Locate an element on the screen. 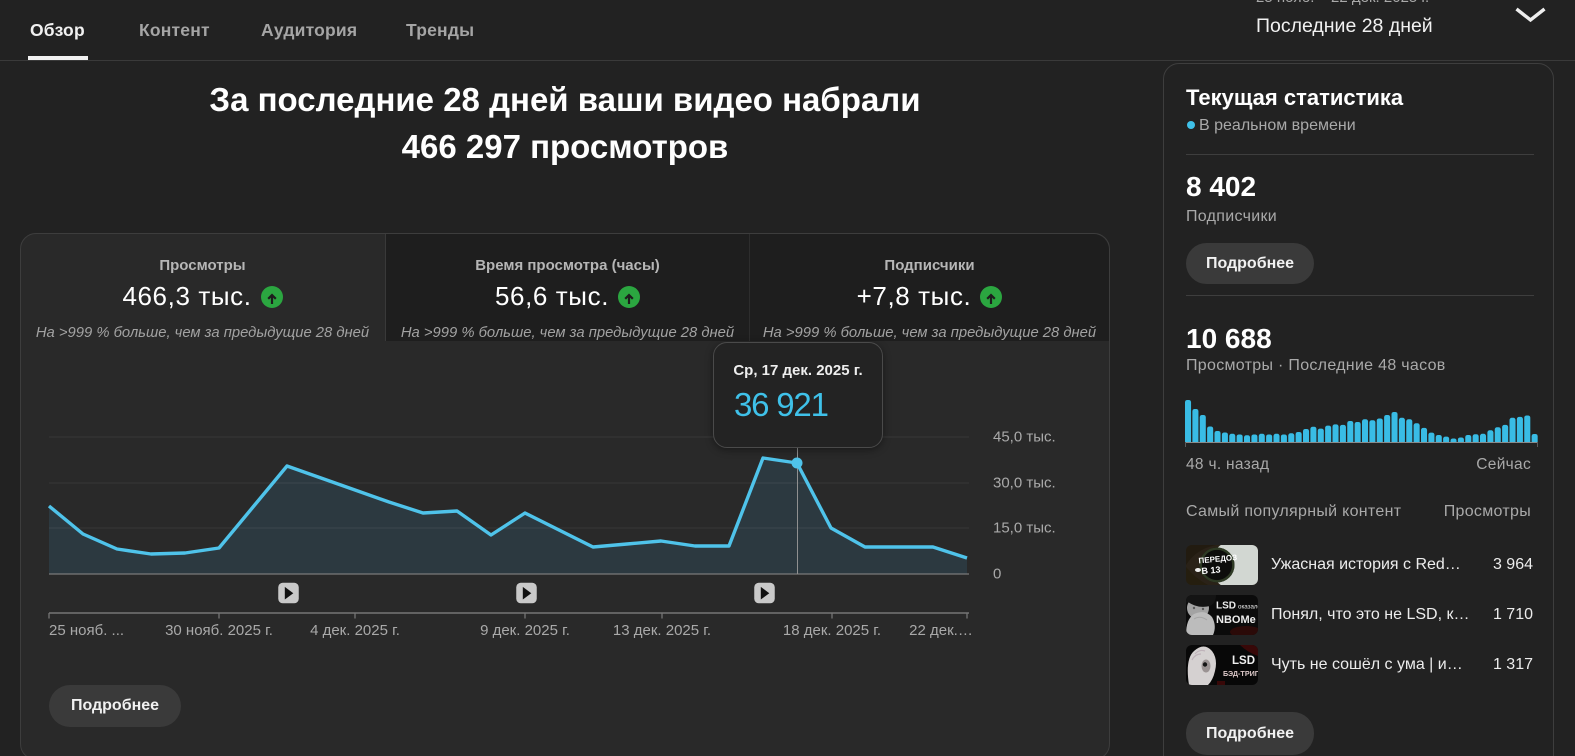 Image resolution: width=1575 pixels, height=756 pixels. svg-text: ПЕРЕДОЗ is located at coordinates (1217, 559).